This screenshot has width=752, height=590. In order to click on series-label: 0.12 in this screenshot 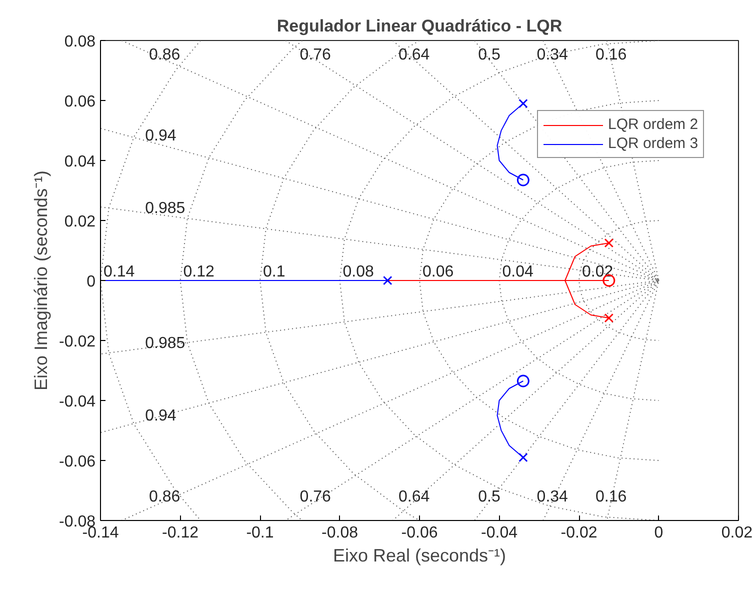, I will do `click(198, 272)`.